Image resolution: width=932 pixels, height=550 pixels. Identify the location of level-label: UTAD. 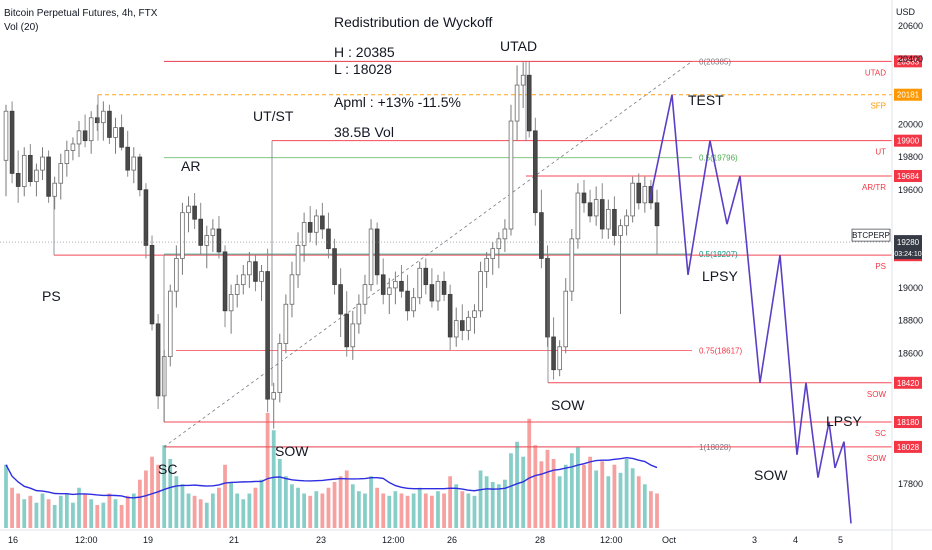
(875, 72).